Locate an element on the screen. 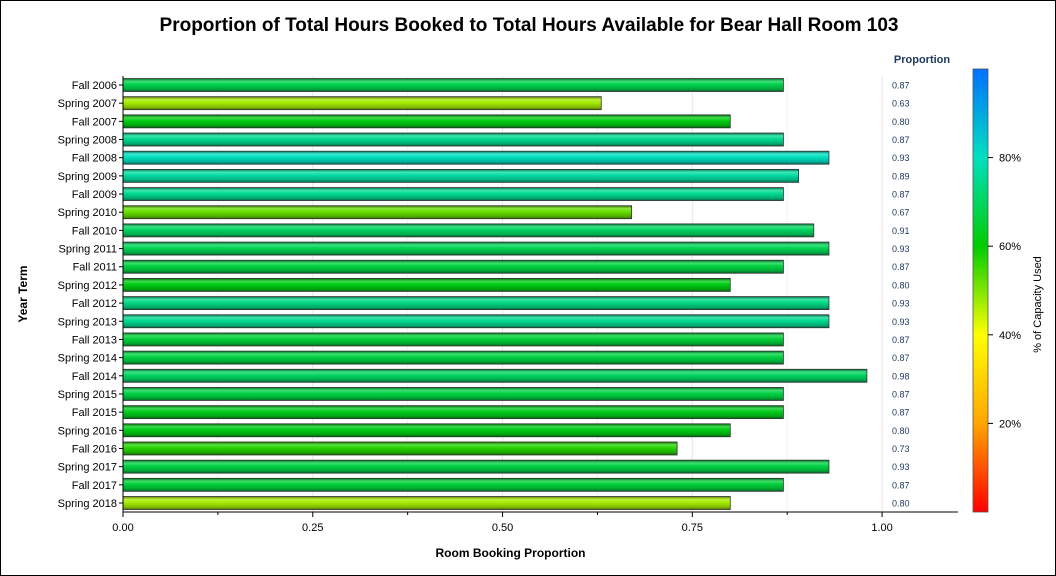 Image resolution: width=1056 pixels, height=576 pixels. value-label: 0.63 is located at coordinates (901, 104).